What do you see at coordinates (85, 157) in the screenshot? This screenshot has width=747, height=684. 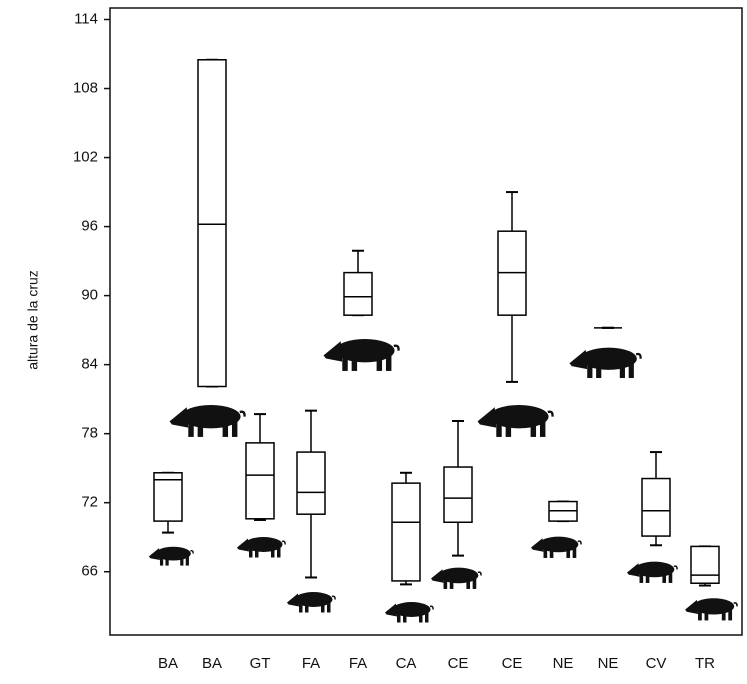 I see `y-tick-label: 102` at bounding box center [85, 157].